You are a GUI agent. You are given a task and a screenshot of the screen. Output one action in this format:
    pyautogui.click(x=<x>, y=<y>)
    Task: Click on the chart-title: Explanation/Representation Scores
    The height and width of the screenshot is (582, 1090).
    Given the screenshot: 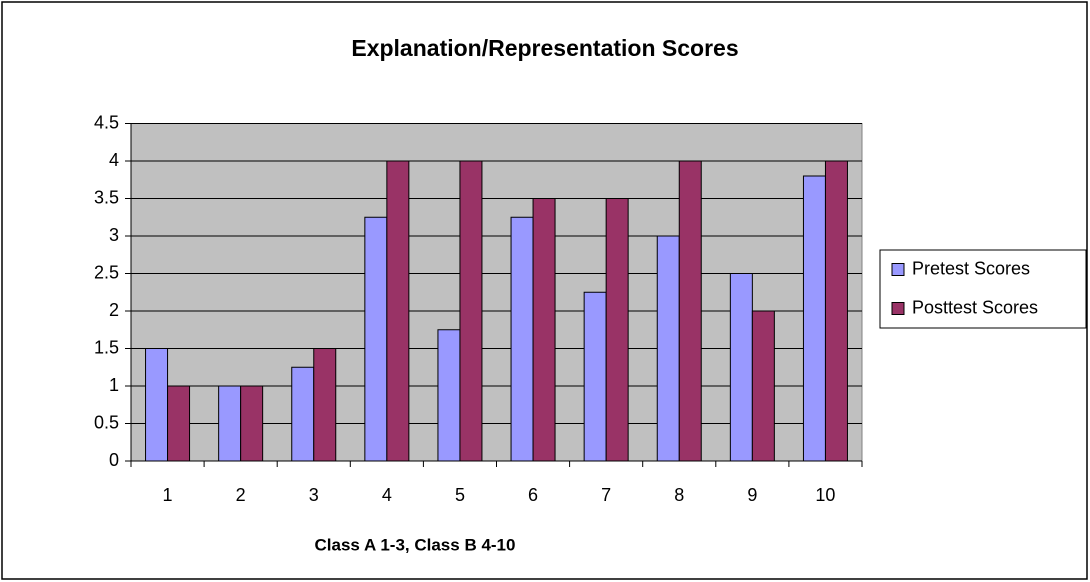 What is the action you would take?
    pyautogui.click(x=544, y=48)
    